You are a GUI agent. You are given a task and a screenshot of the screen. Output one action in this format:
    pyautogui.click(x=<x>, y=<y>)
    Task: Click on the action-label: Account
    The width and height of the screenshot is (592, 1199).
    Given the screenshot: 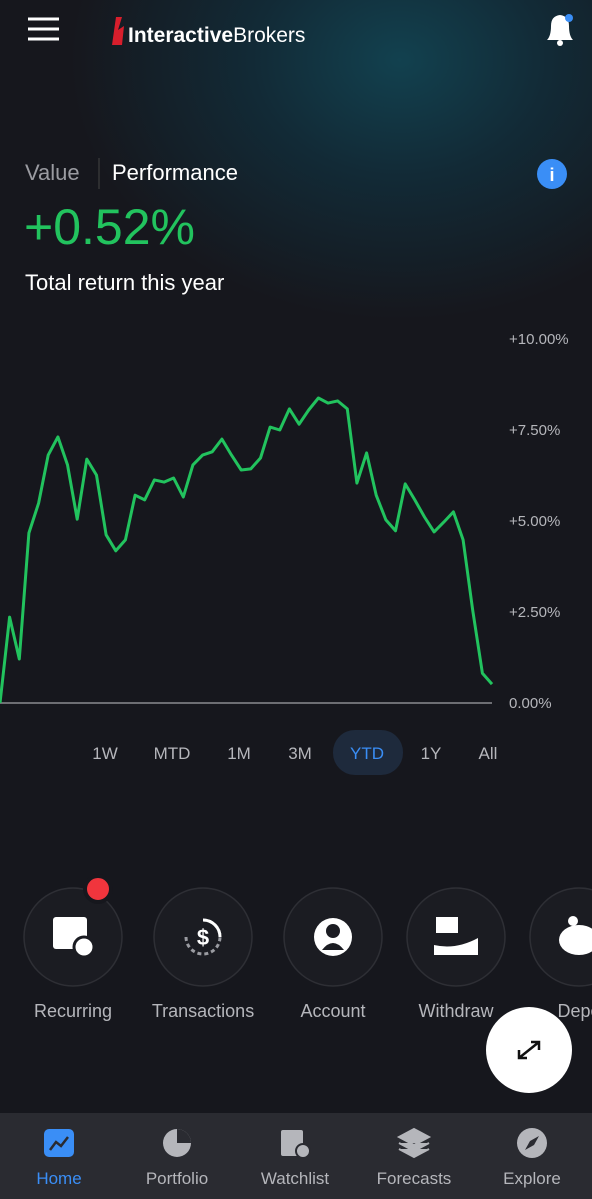 What is the action you would take?
    pyautogui.click(x=332, y=1011)
    